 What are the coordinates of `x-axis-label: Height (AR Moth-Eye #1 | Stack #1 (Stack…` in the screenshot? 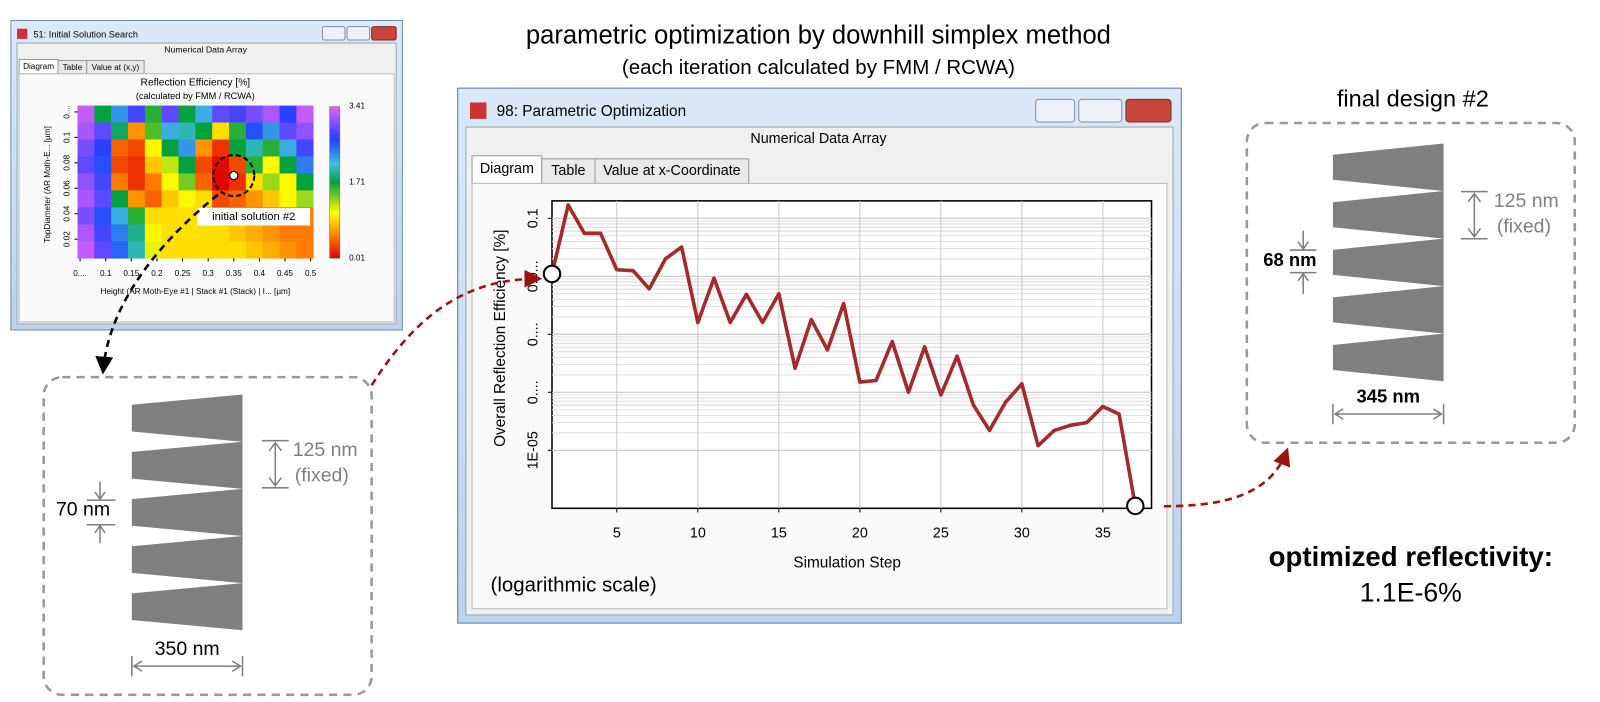 It's located at (196, 291).